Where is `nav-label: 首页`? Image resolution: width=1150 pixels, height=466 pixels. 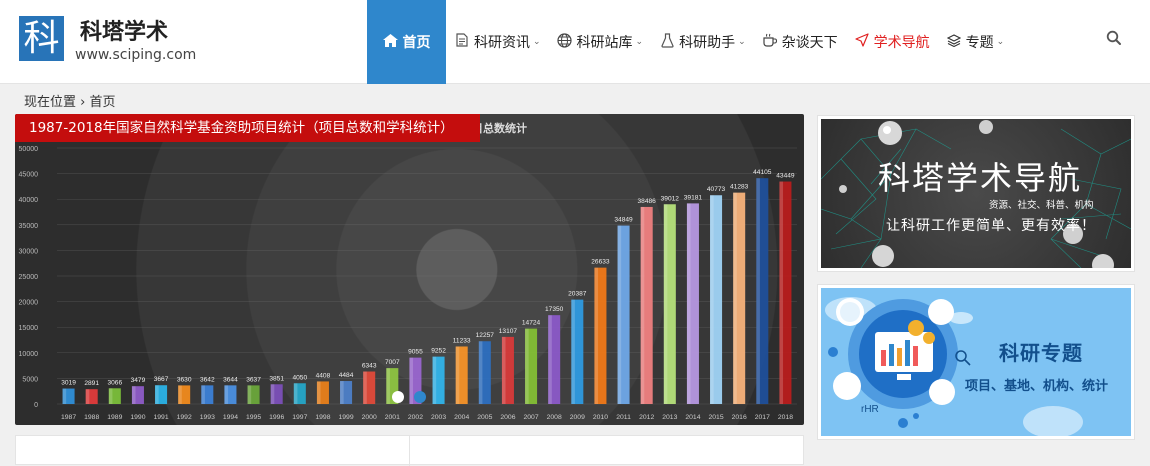
nav-label: 首页 is located at coordinates (416, 43).